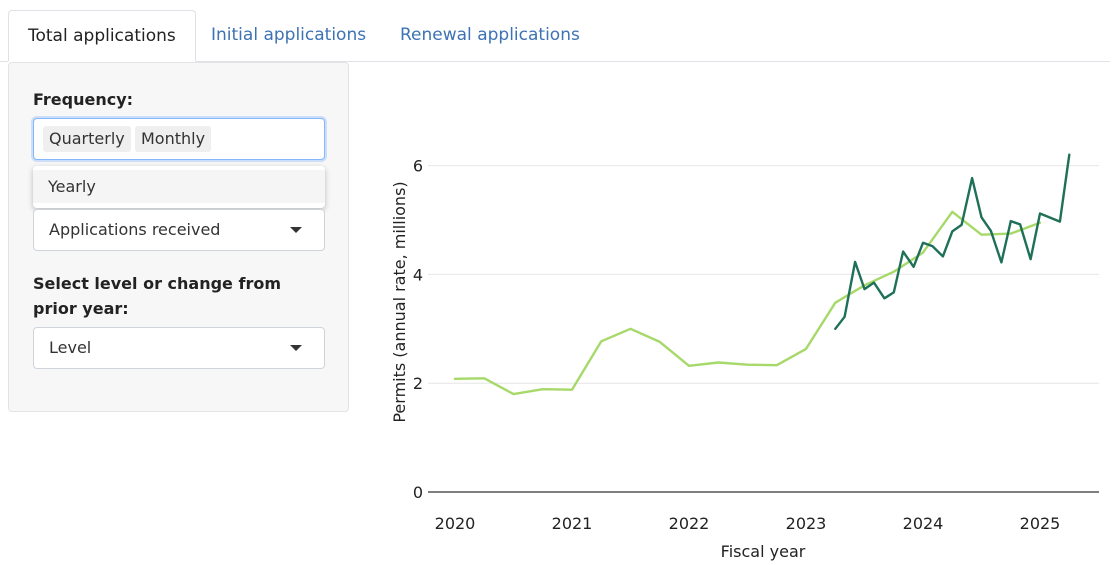  I want to click on x-tick-label: 2024, so click(923, 523).